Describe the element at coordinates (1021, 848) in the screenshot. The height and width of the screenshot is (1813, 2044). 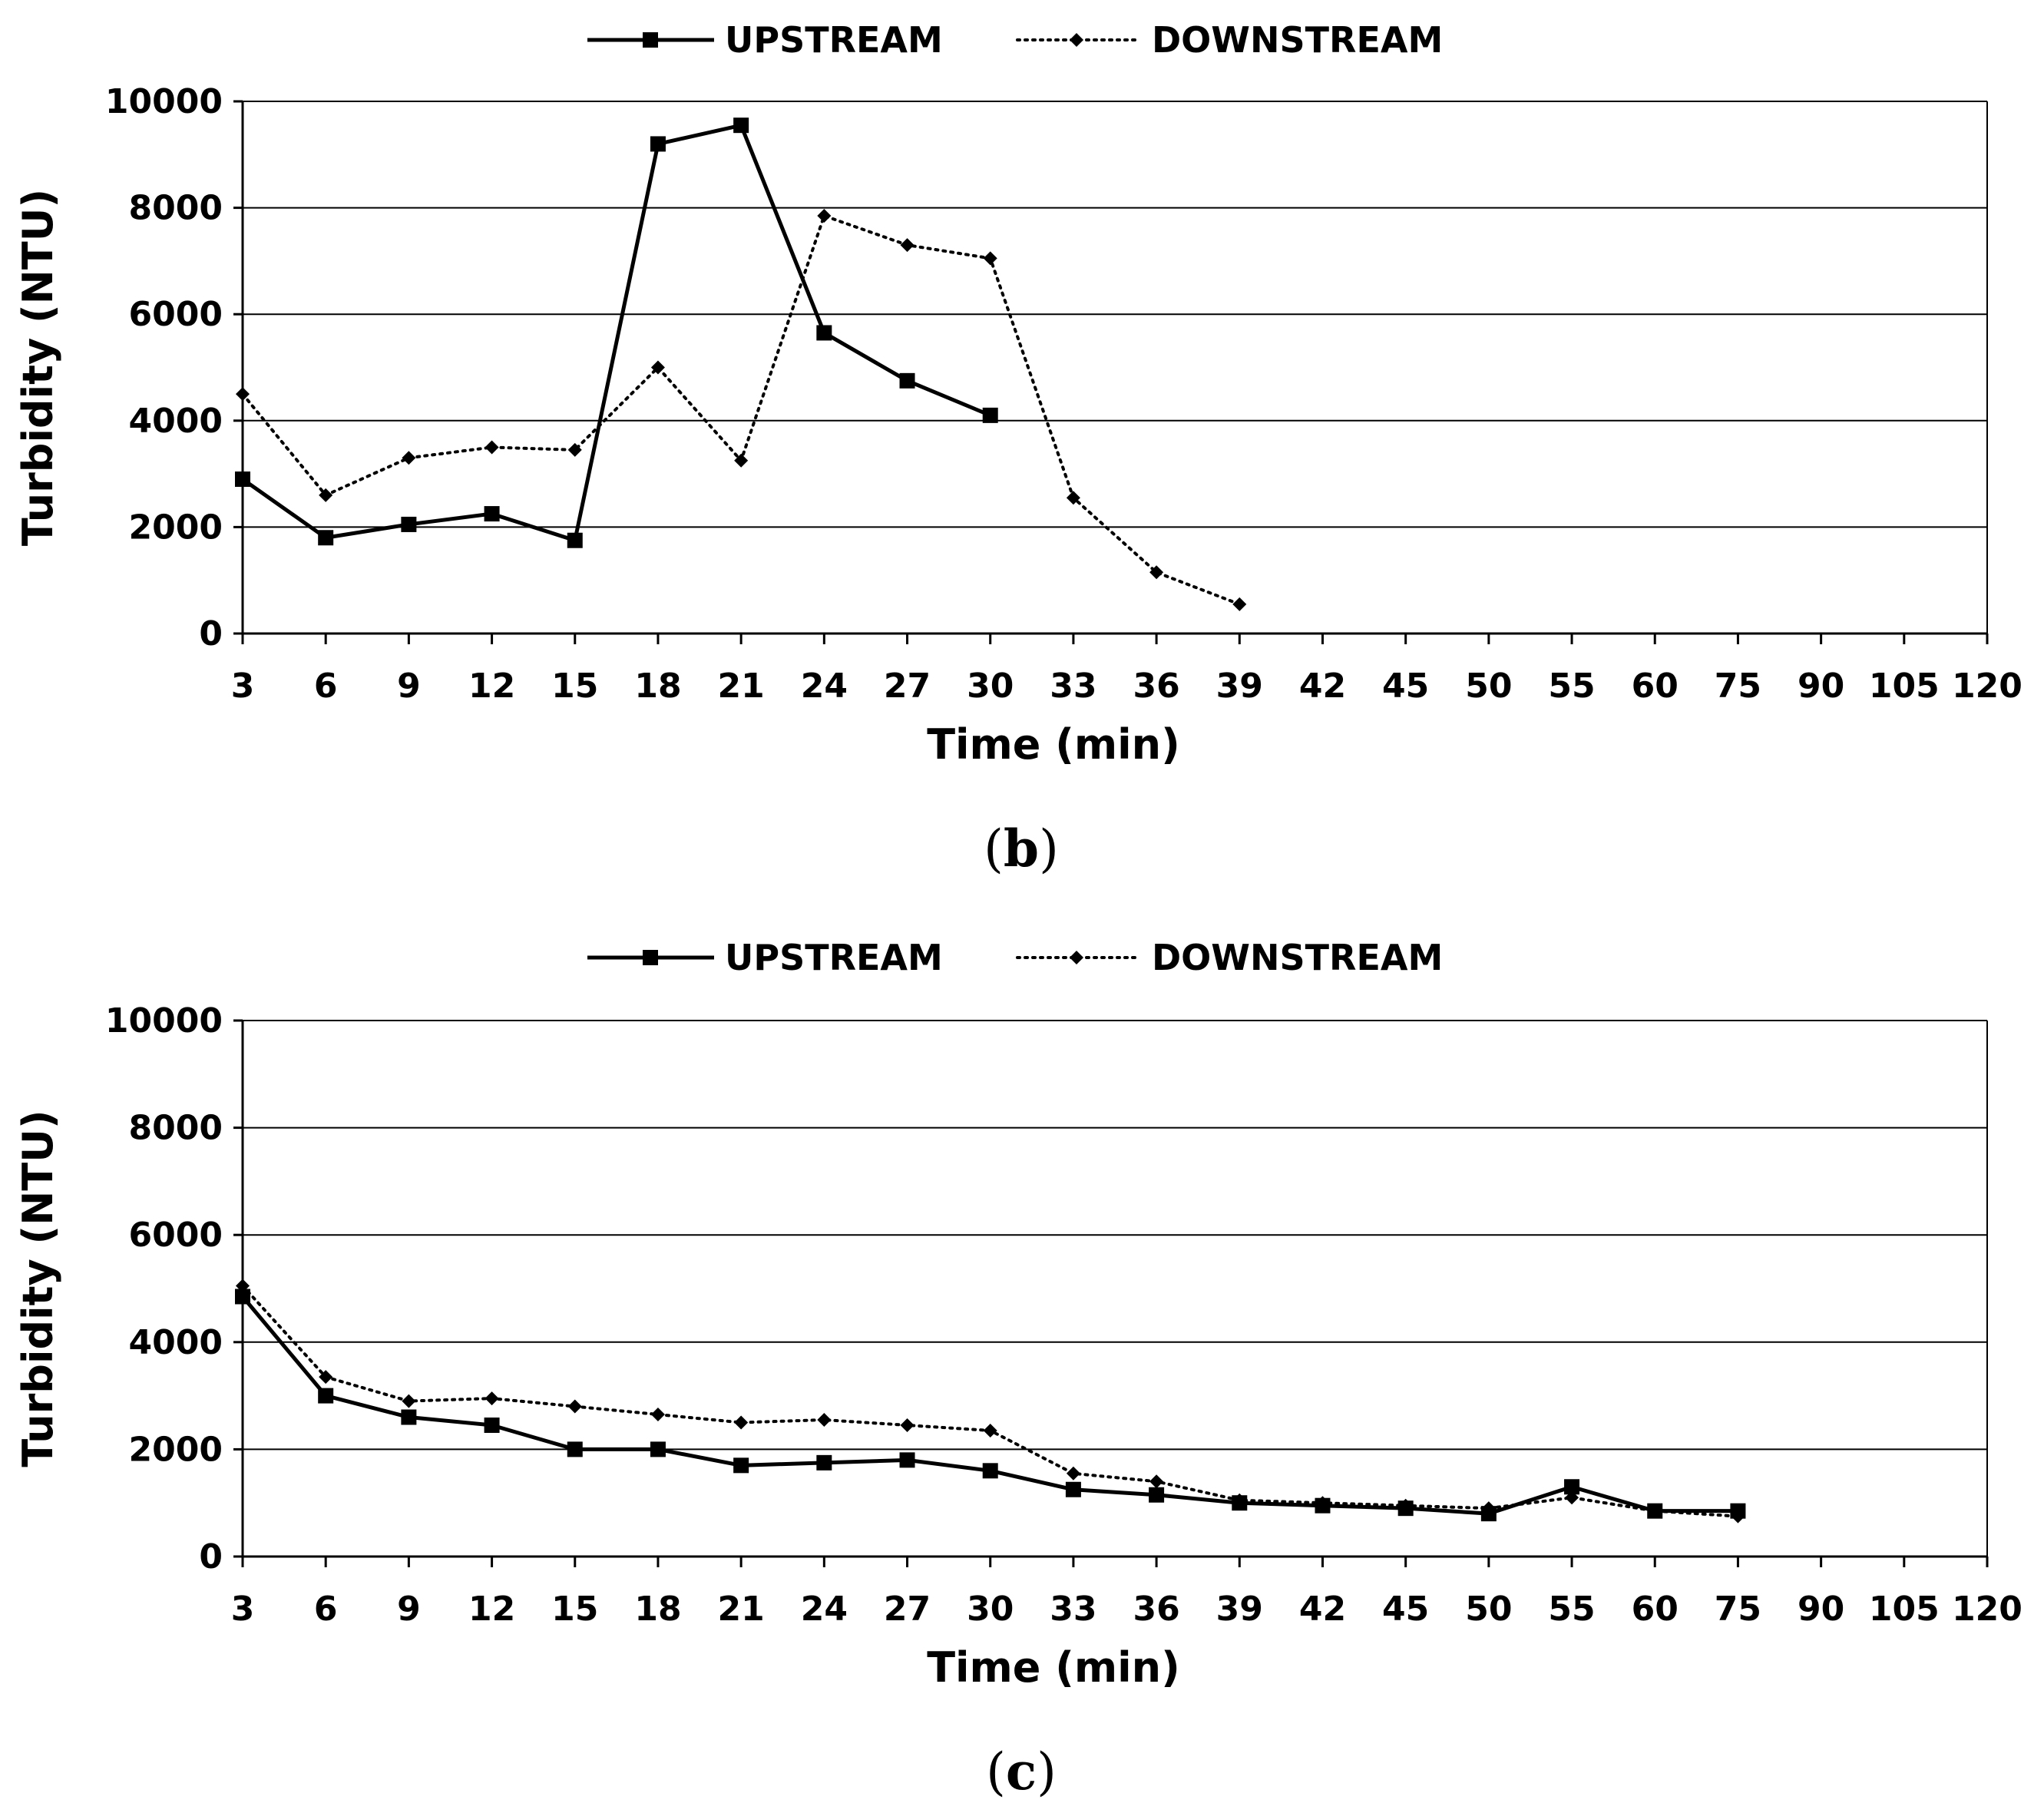
I see `panel-label-letter: b` at that location.